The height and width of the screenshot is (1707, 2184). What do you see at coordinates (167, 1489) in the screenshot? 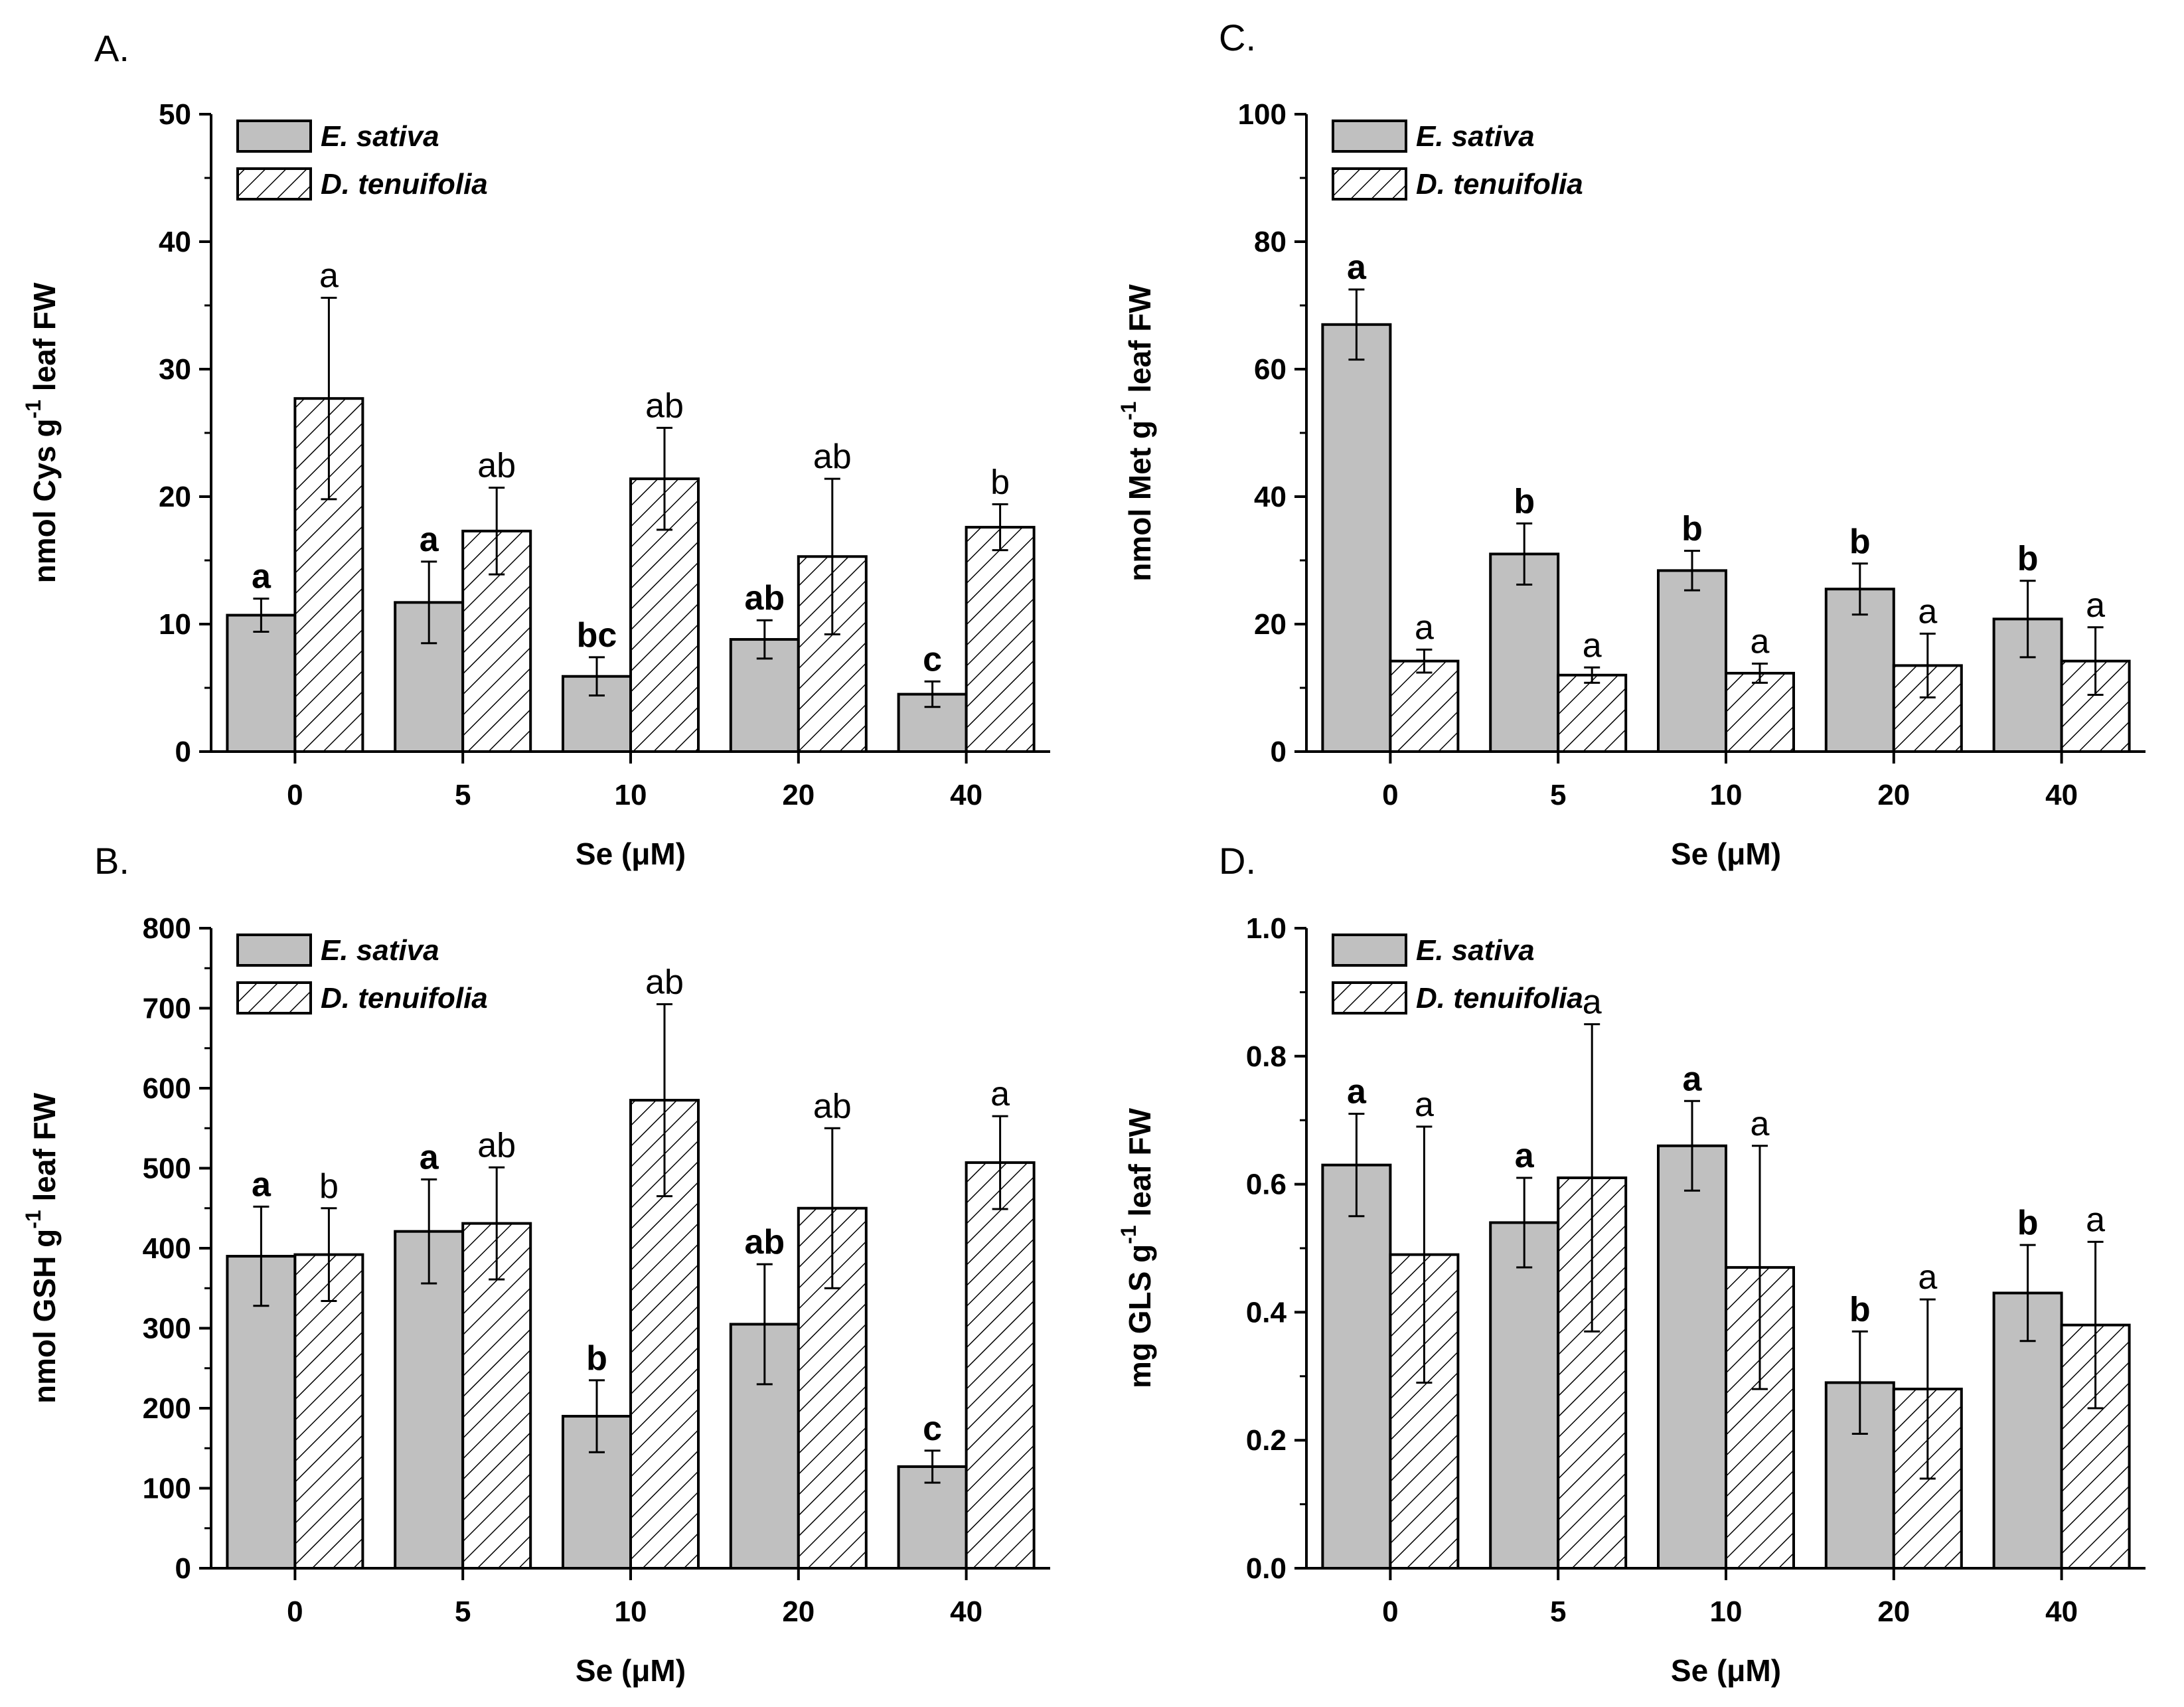
I see `y-tick-label: 100` at bounding box center [167, 1489].